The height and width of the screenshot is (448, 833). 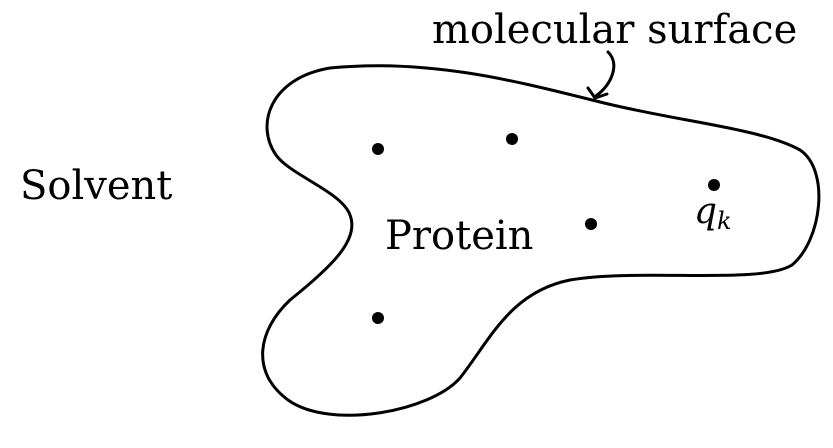 I want to click on charge-2-dot, so click(x=512, y=139).